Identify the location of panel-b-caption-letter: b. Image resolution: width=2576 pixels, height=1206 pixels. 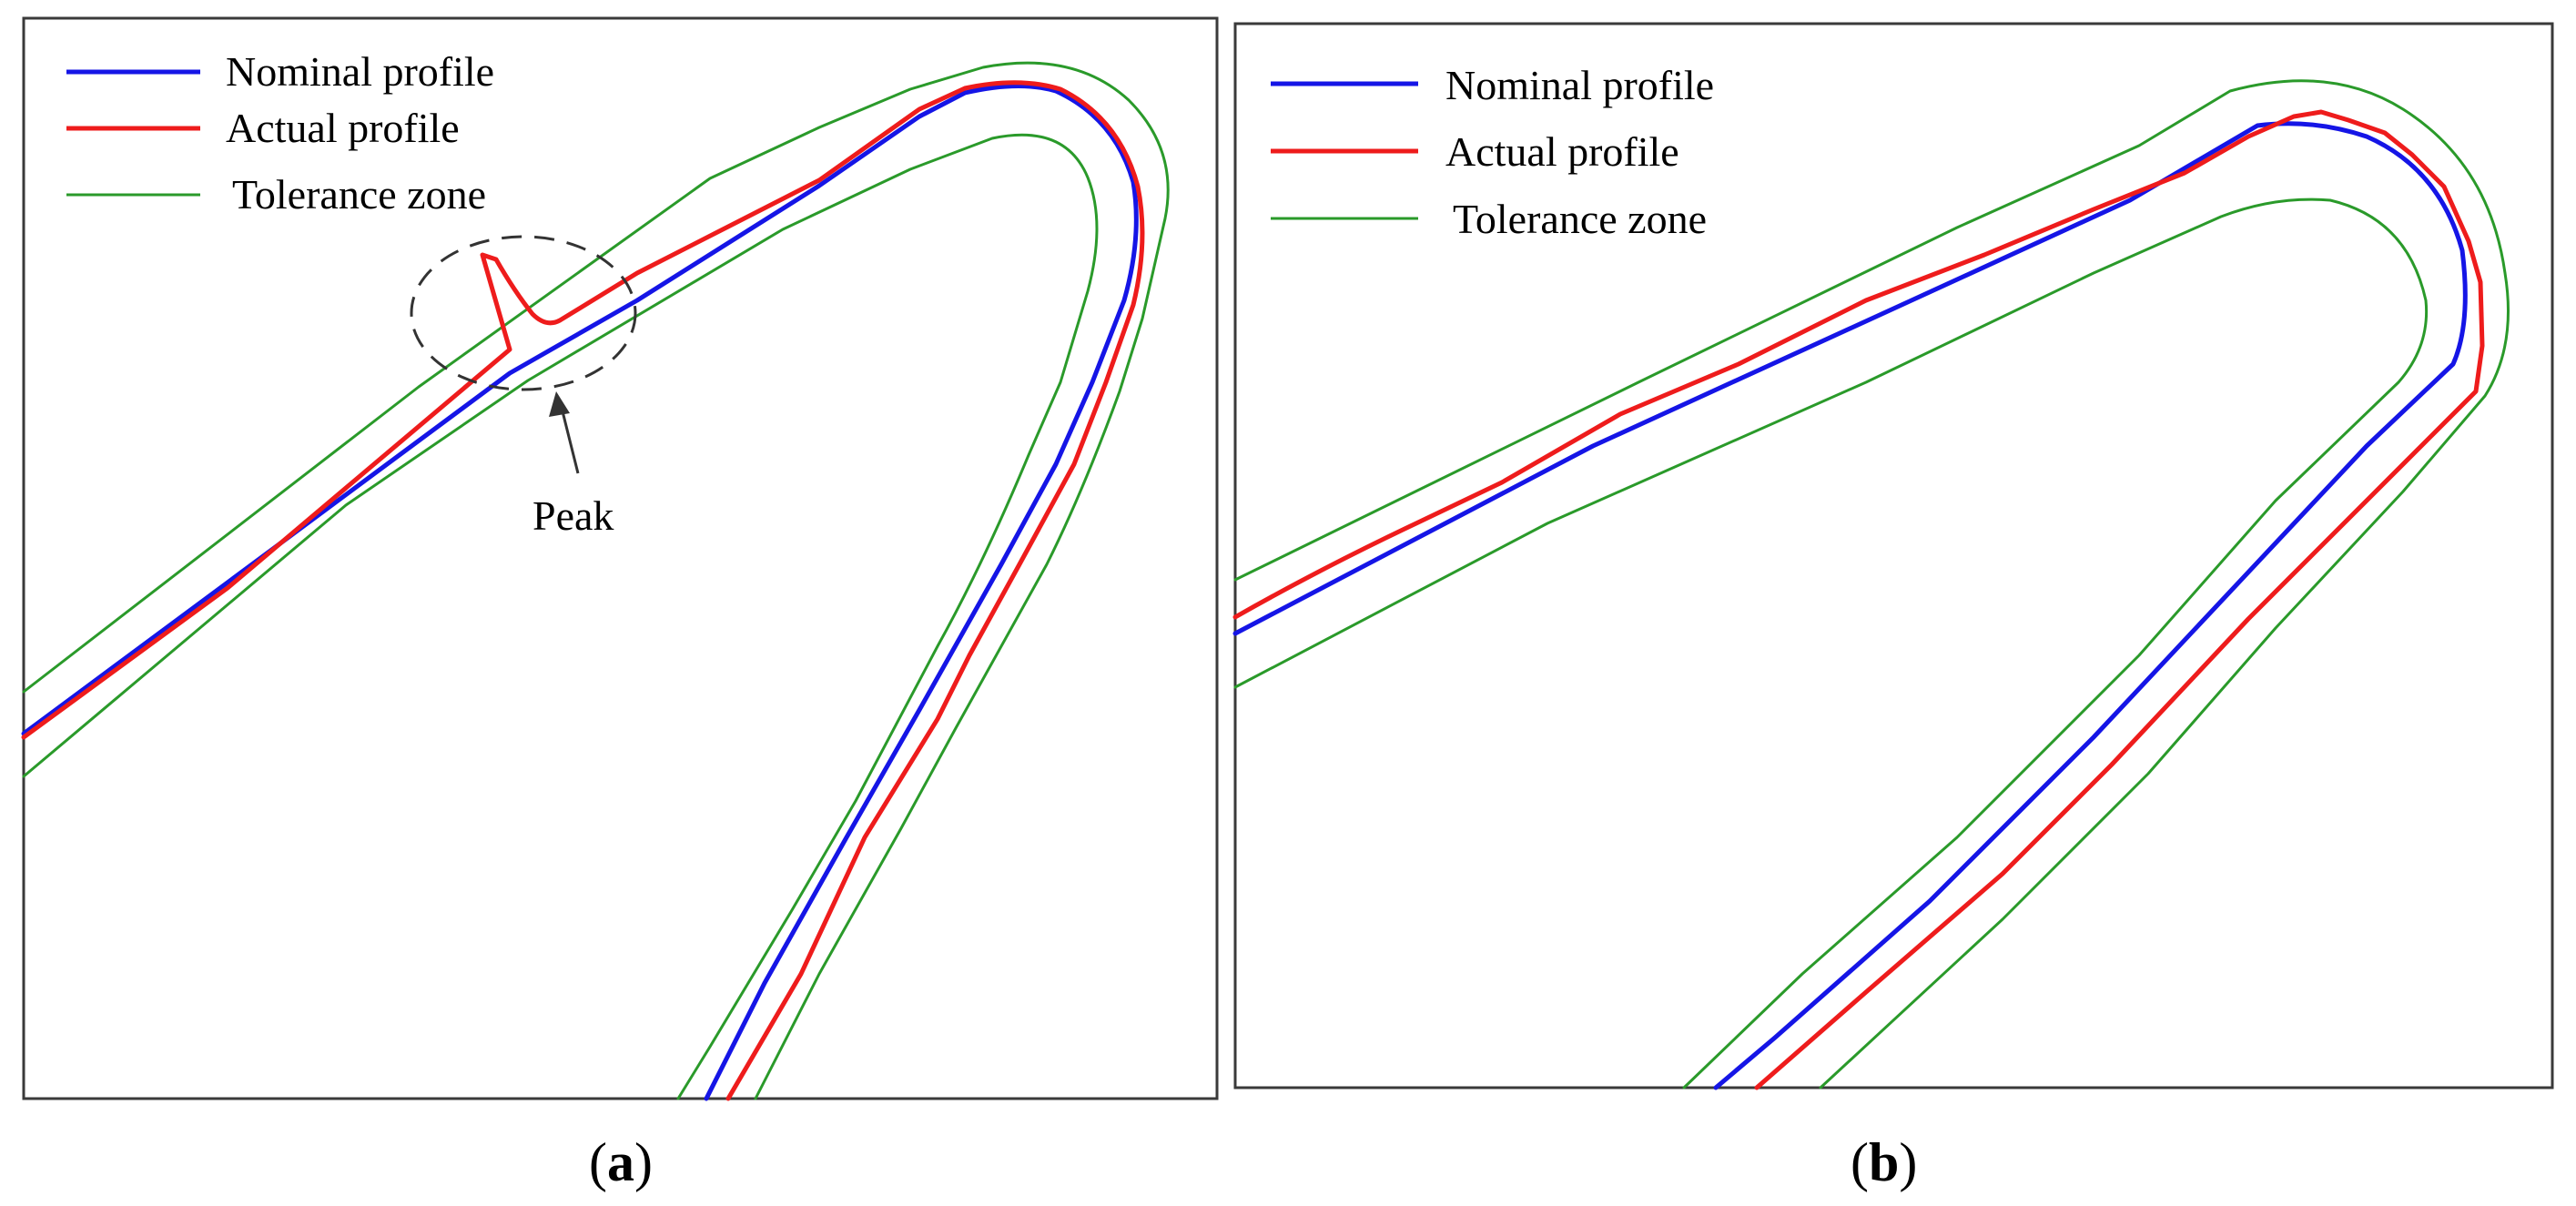
(1884, 1162).